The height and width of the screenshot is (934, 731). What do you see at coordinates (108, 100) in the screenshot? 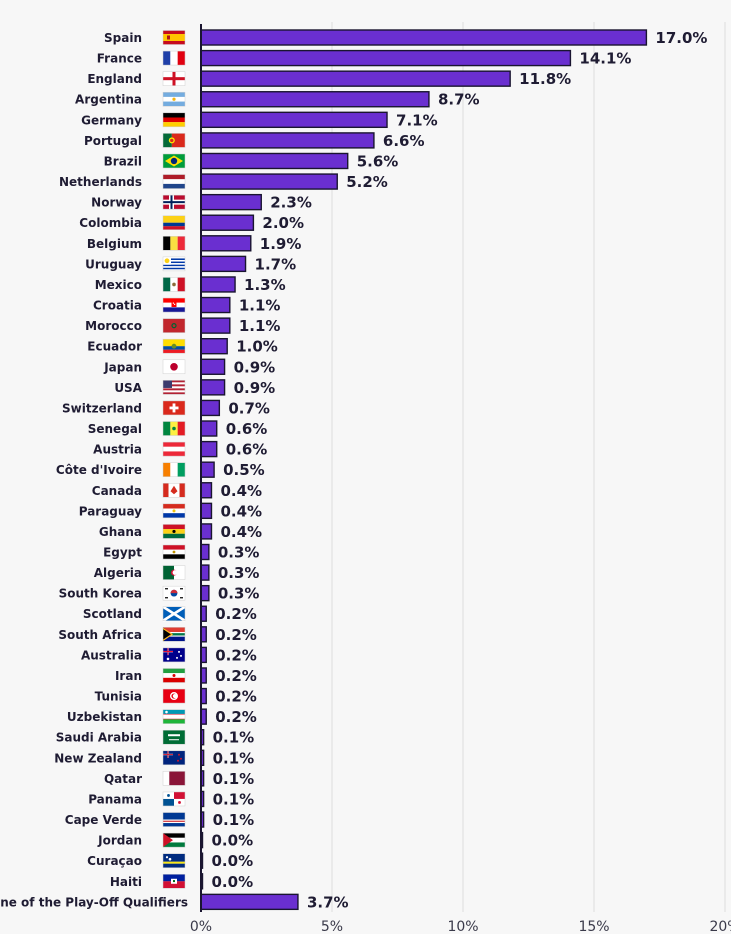
I see `category-label: Argentina` at bounding box center [108, 100].